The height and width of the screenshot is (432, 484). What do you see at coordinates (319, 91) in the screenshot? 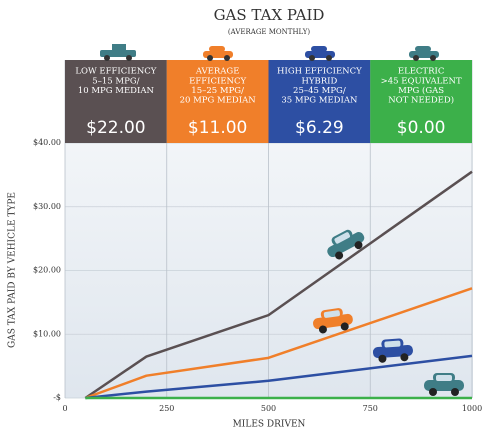
I see `header-description: 25–45 MPG/` at bounding box center [319, 91].